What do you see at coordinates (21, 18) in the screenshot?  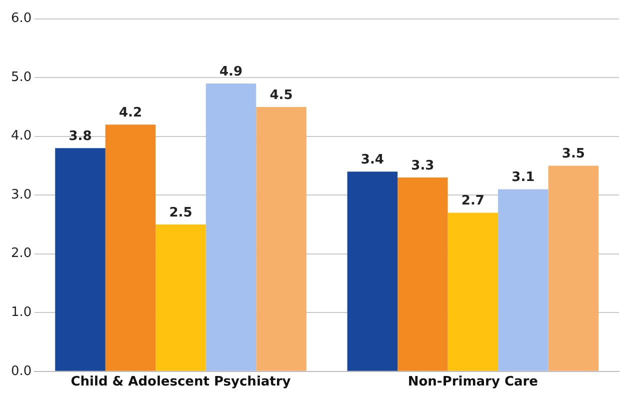 I see `y-tick-label: 6.0` at bounding box center [21, 18].